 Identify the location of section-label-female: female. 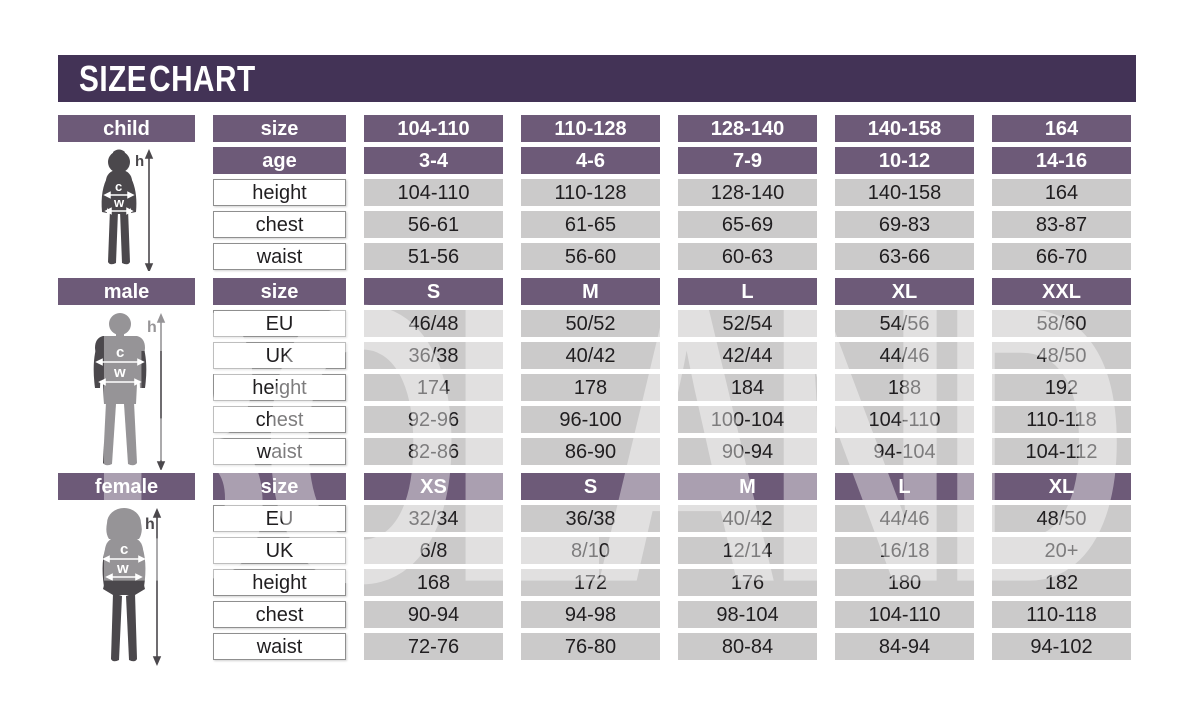
(126, 486).